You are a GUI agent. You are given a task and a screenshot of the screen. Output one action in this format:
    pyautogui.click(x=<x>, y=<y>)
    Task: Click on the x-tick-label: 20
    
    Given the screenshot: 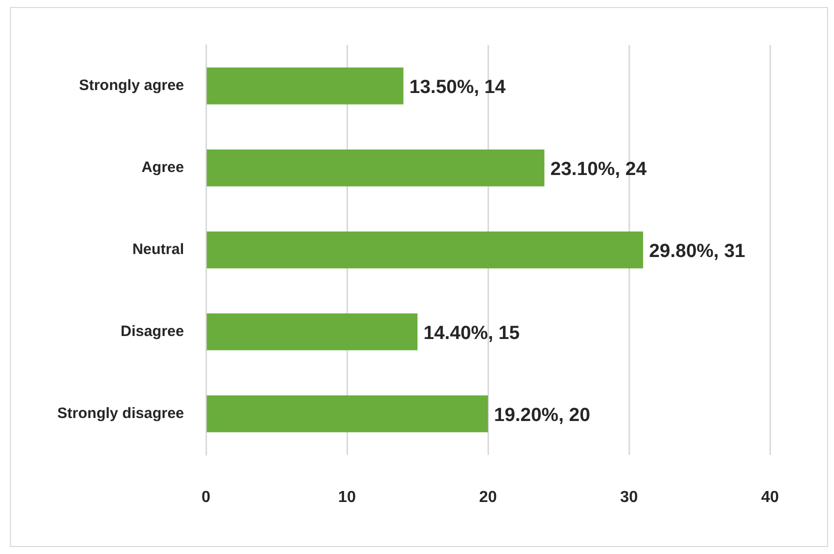 What is the action you would take?
    pyautogui.click(x=488, y=497)
    